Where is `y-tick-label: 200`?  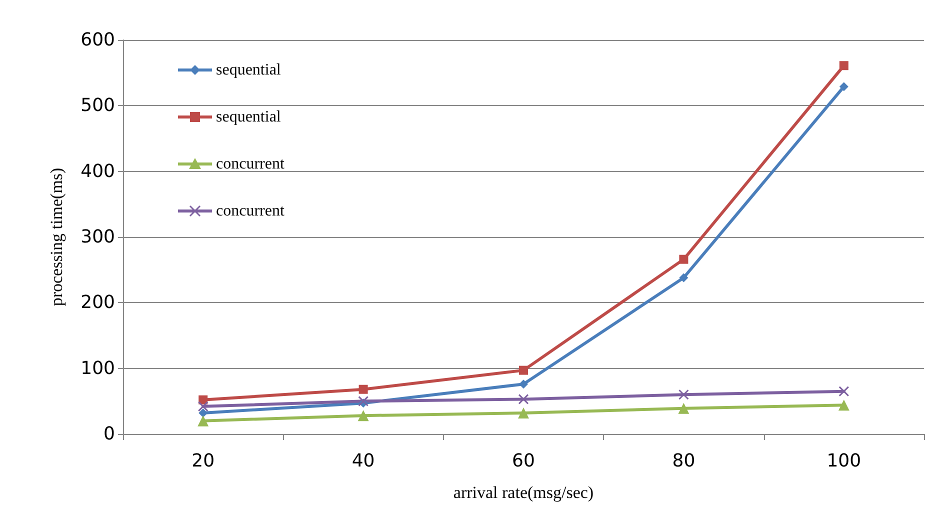 y-tick-label: 200 is located at coordinates (97, 303).